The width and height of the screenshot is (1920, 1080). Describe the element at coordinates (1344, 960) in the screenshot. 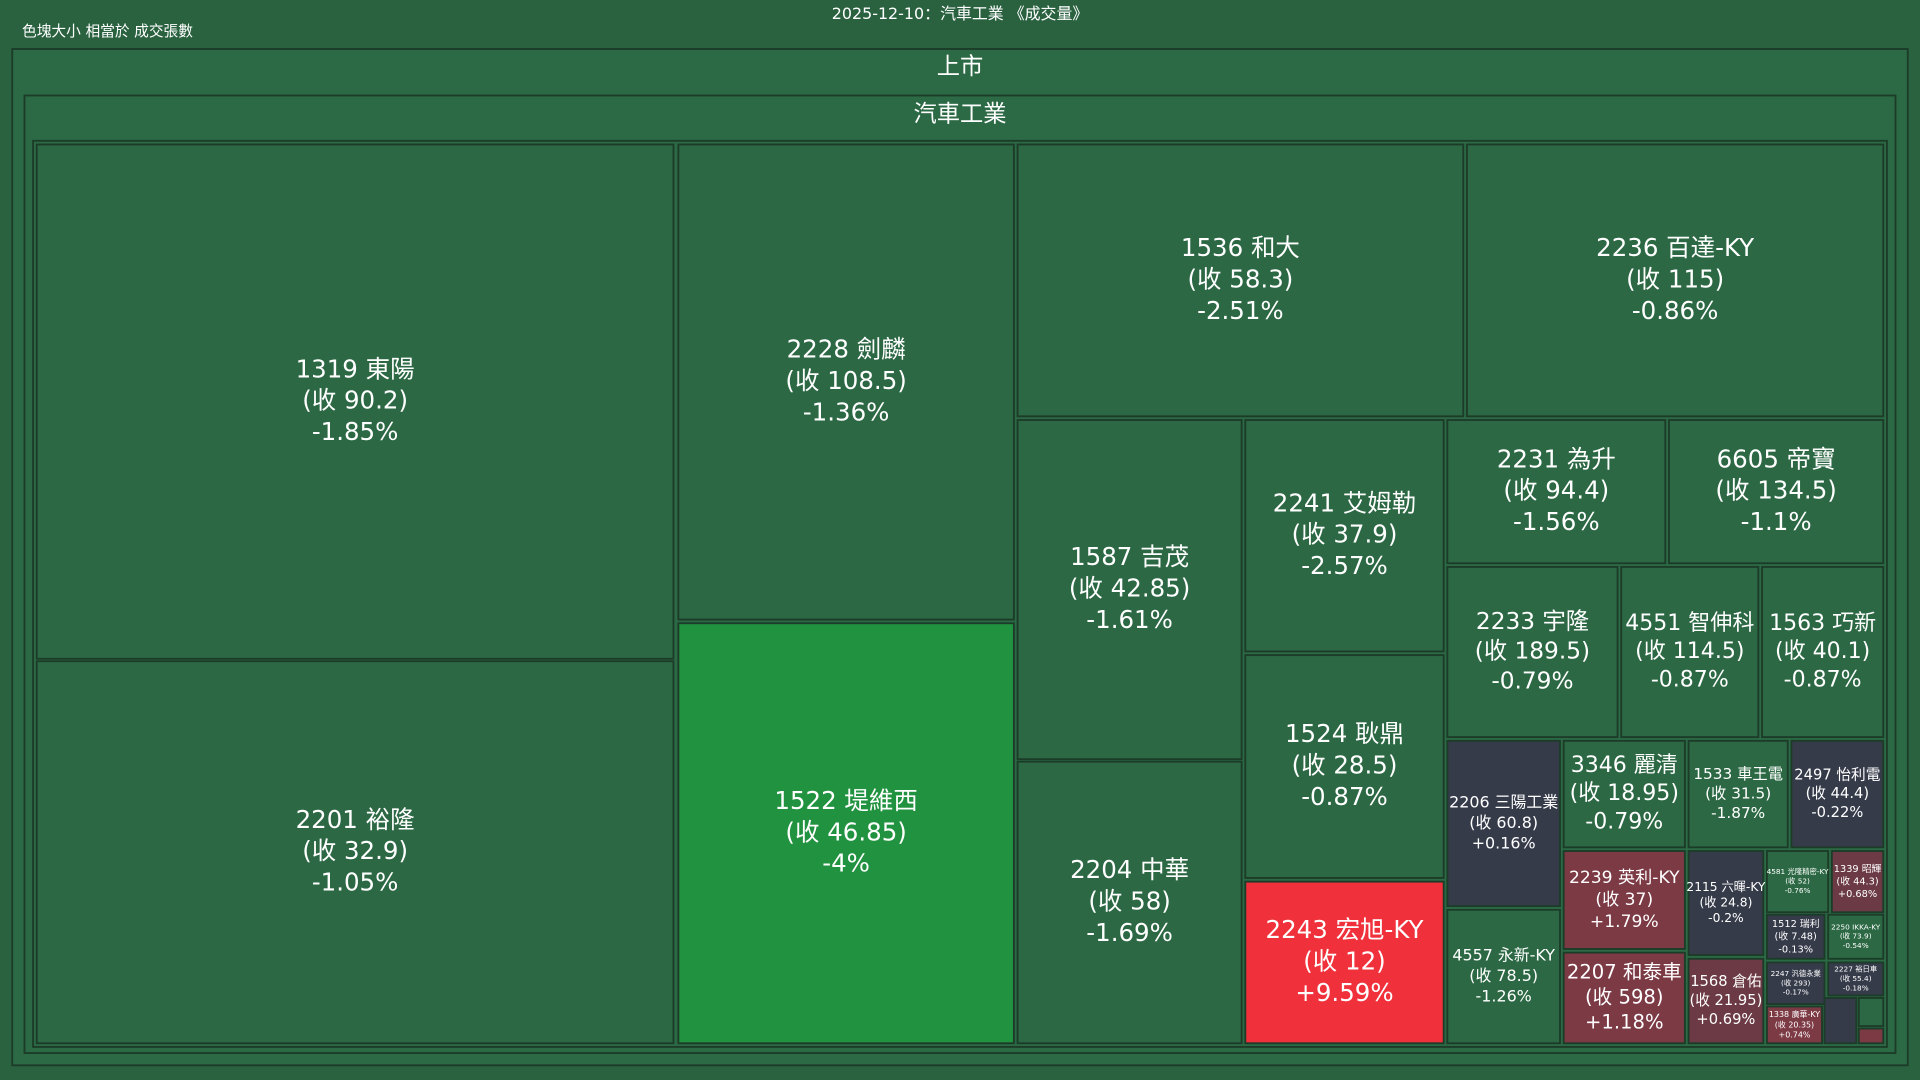

I see `tile-close: (收 12)` at that location.